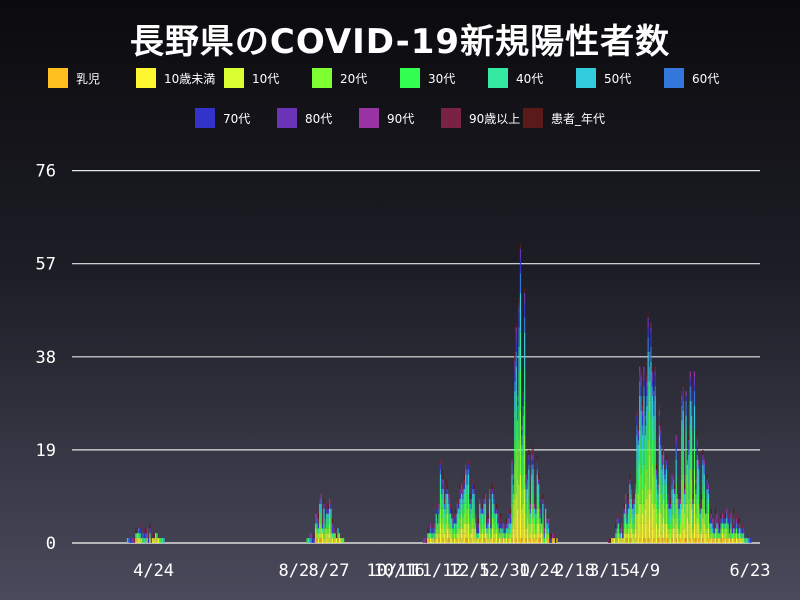 This screenshot has width=800, height=600. What do you see at coordinates (482, 118) in the screenshot?
I see `legend-item: 90歳以上` at bounding box center [482, 118].